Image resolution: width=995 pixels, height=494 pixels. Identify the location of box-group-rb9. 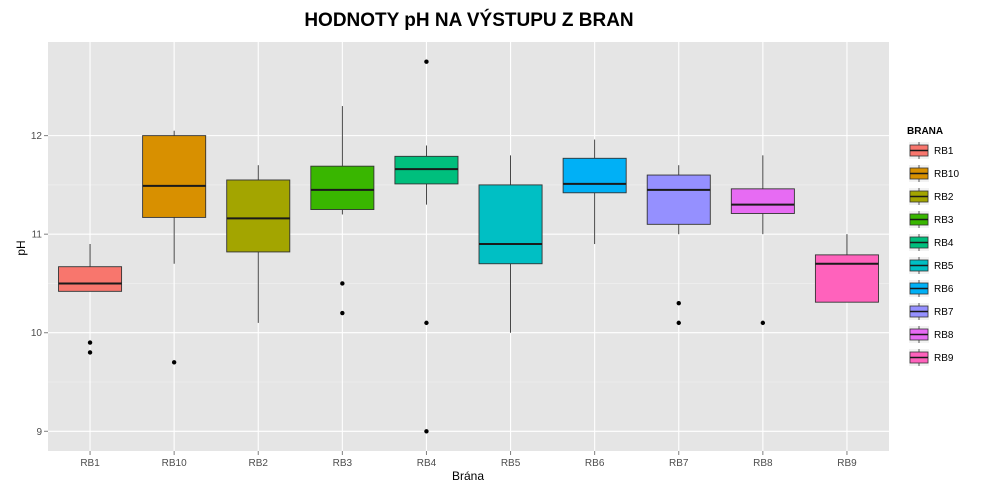
(846, 268).